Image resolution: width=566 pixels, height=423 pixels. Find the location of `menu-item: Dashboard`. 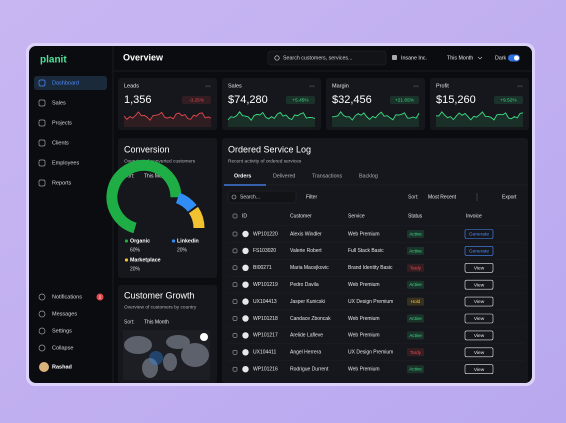

menu-item: Dashboard is located at coordinates (65, 83).